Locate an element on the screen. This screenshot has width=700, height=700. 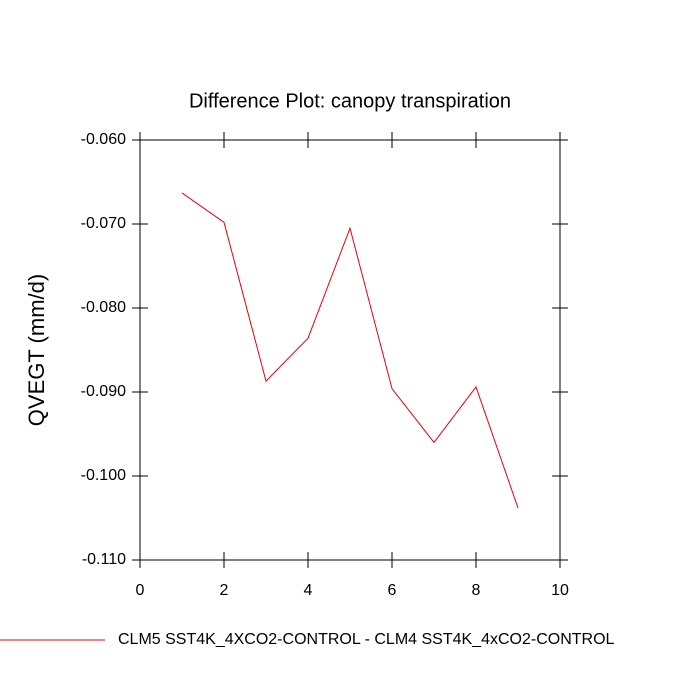
y-tick-label: -0.110 is located at coordinates (104, 559).